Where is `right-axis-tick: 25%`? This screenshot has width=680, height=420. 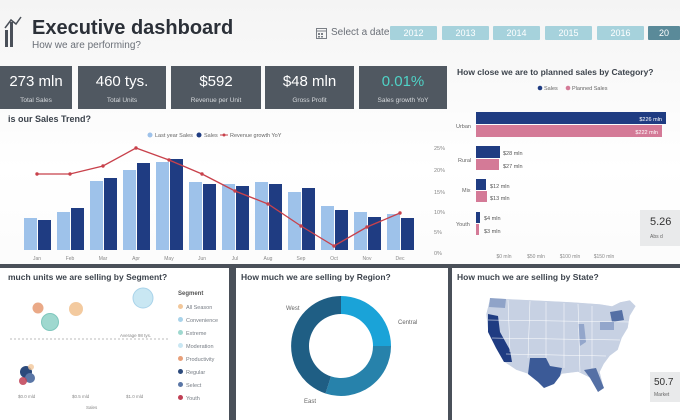 right-axis-tick: 25% is located at coordinates (439, 149).